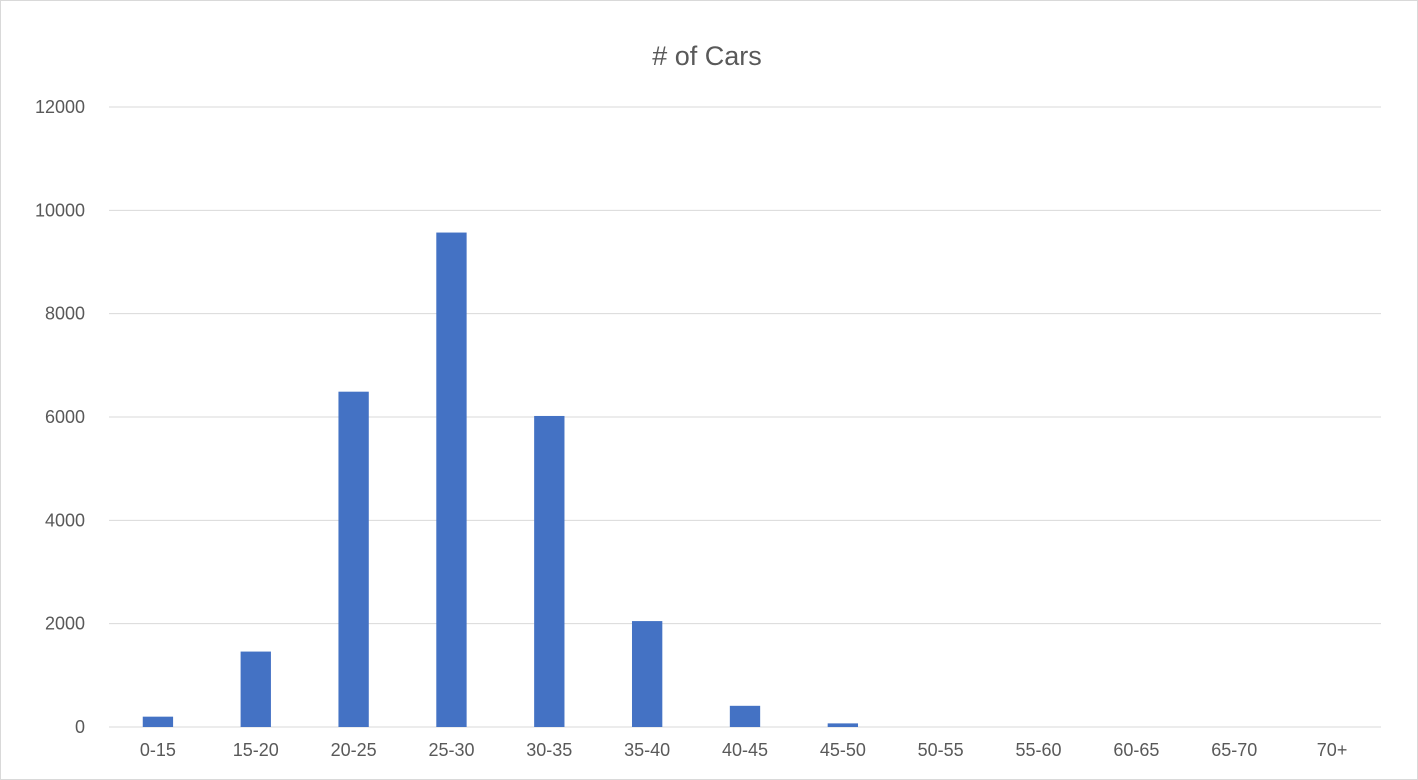  I want to click on x-tick-label: 55-60, so click(1039, 750).